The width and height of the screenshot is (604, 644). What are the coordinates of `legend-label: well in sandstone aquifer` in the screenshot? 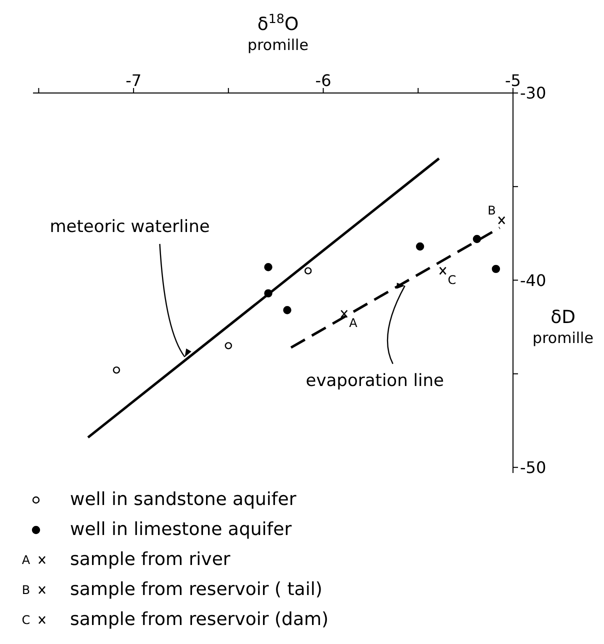 It's located at (183, 499).